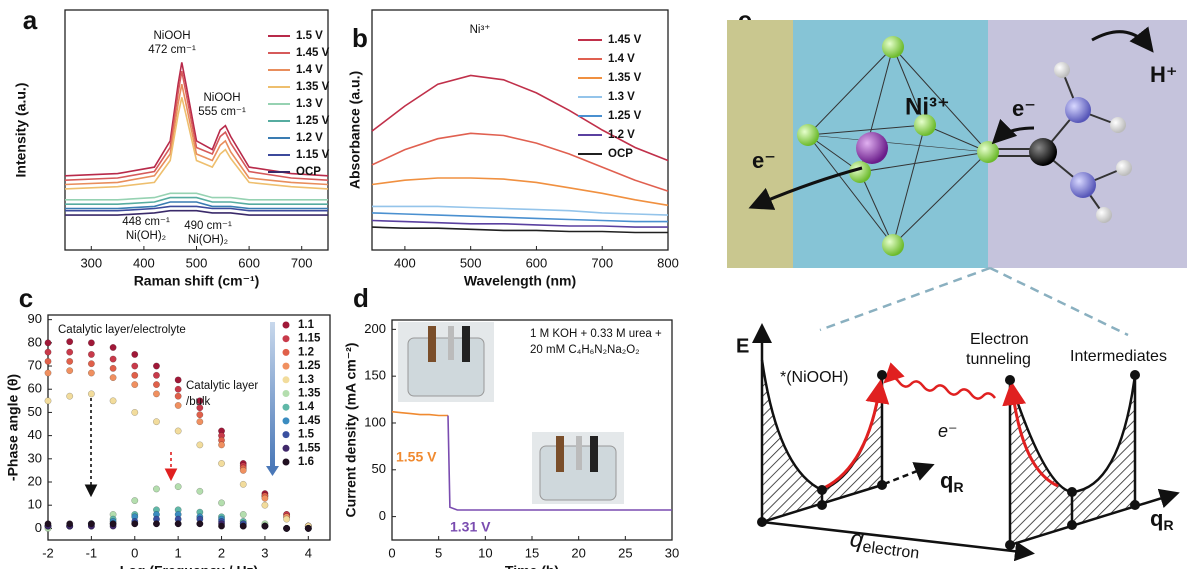  Describe the element at coordinates (1164, 74) in the screenshot. I see `proton-label: H⁺` at that location.